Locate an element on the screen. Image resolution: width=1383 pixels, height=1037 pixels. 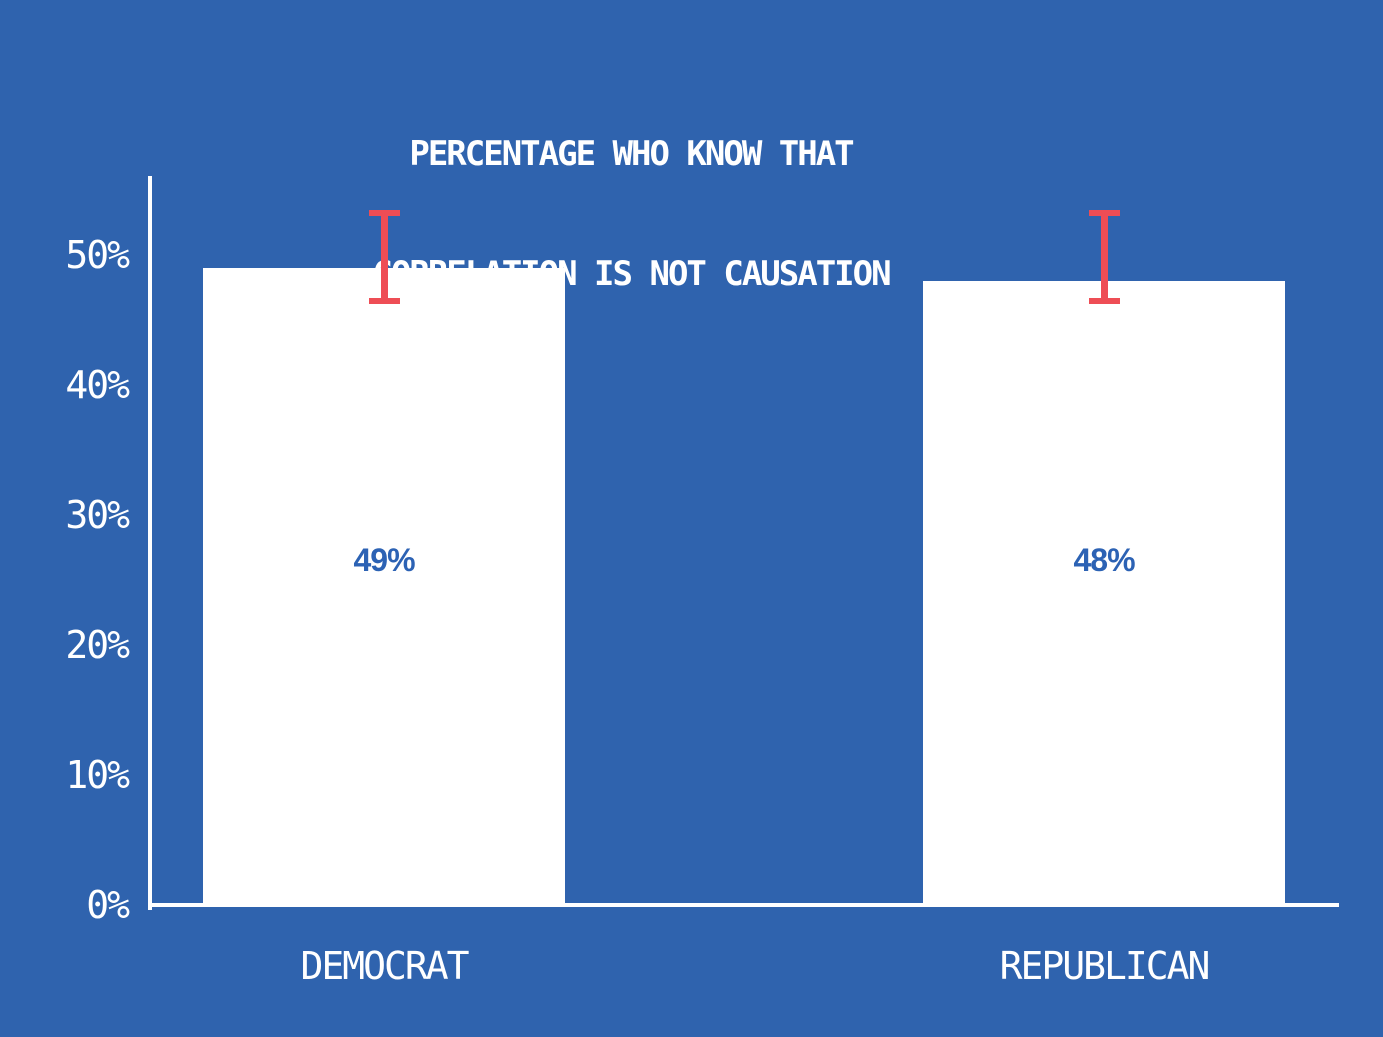
y-axis-tick-label: 0% is located at coordinates (108, 905).